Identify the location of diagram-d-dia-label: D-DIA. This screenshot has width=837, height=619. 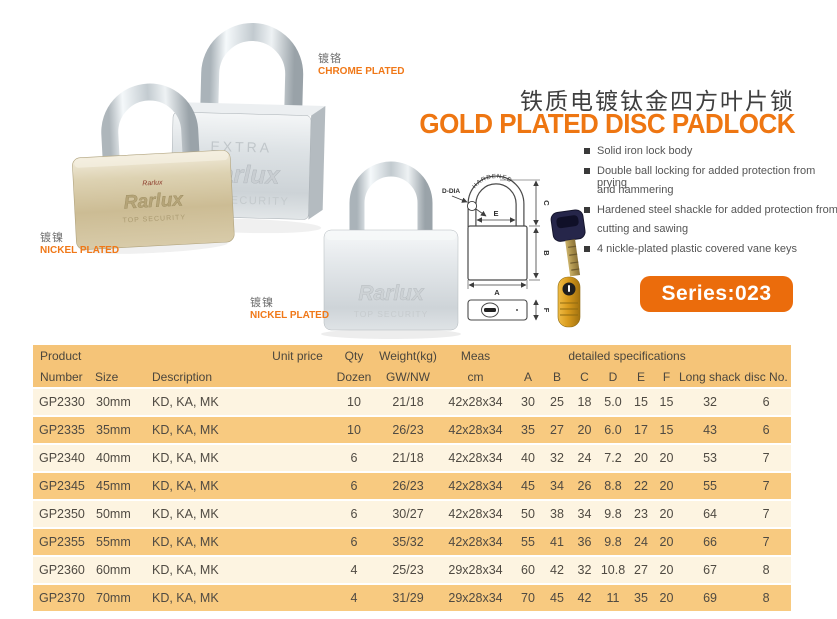
(451, 191).